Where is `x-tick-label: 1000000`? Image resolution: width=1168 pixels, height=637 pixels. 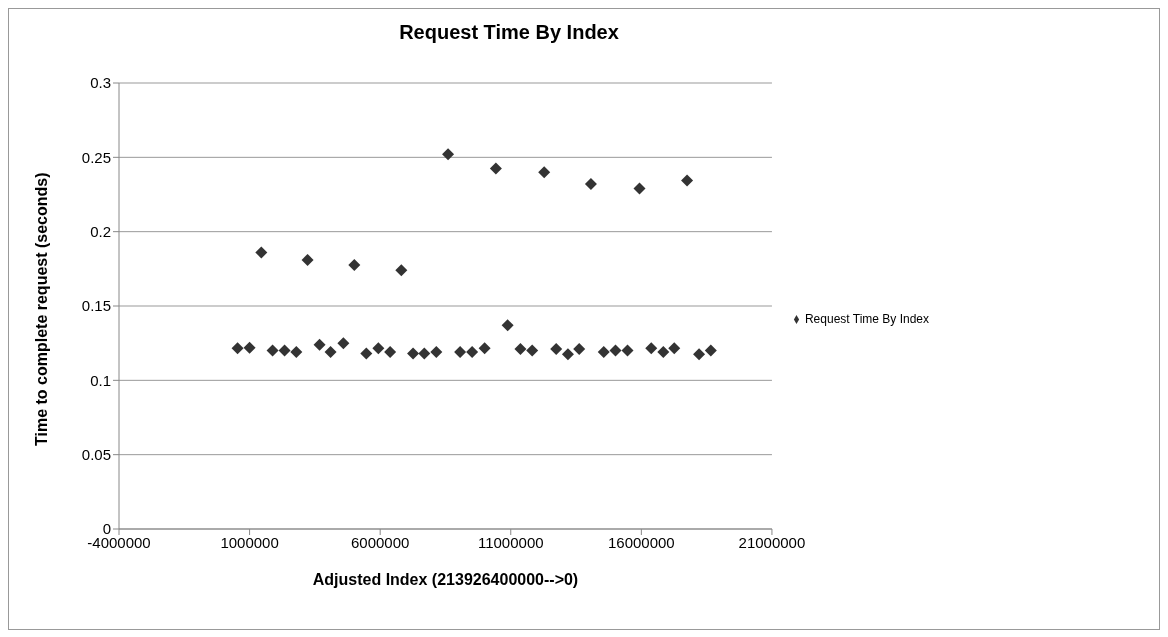
x-tick-label: 1000000 is located at coordinates (249, 542).